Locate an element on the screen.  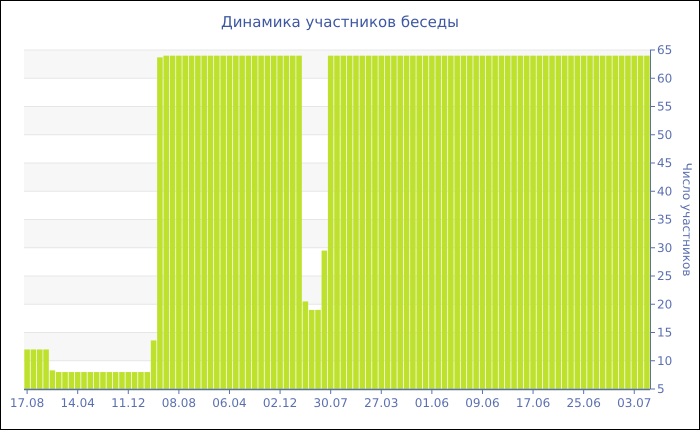
y-tick-label: 60 is located at coordinates (664, 78).